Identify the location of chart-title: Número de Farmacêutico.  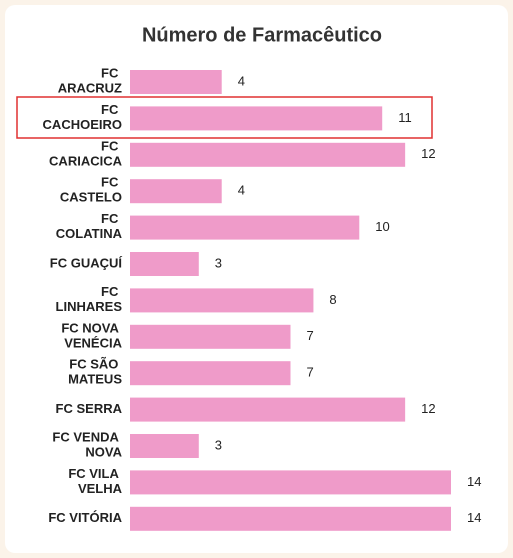
(262, 35).